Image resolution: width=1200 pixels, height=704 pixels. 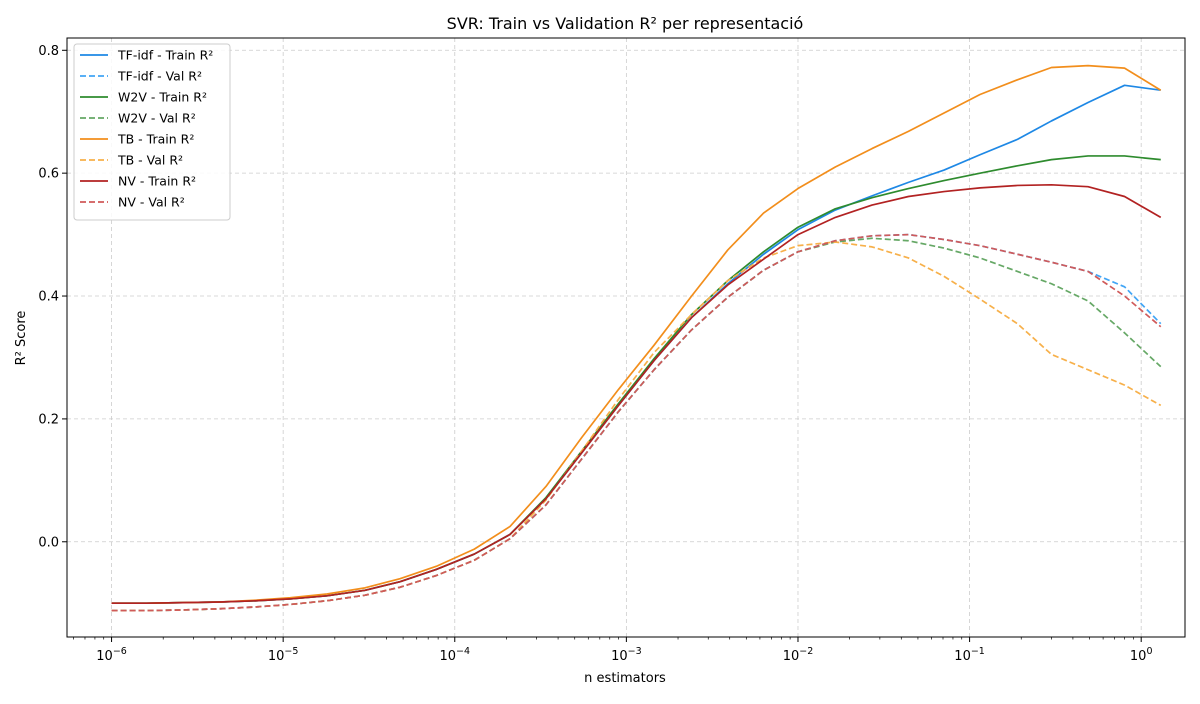 I want to click on y-tick-label: 0.4, so click(x=48, y=297).